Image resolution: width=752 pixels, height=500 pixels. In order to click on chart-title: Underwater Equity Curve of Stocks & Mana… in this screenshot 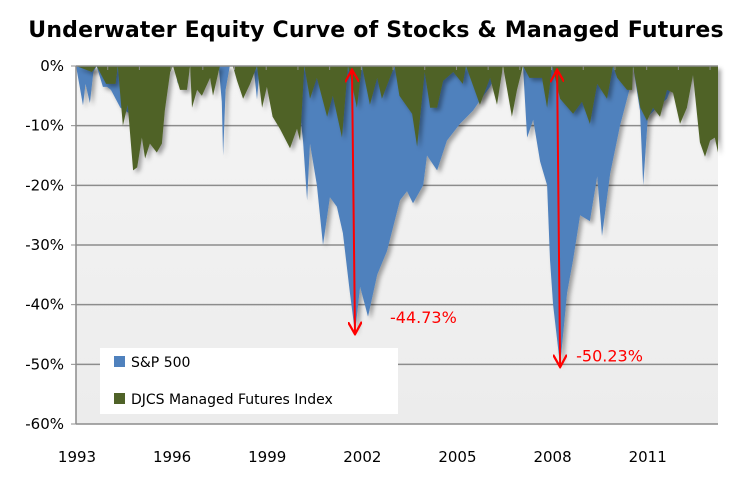, I will do `click(376, 30)`.